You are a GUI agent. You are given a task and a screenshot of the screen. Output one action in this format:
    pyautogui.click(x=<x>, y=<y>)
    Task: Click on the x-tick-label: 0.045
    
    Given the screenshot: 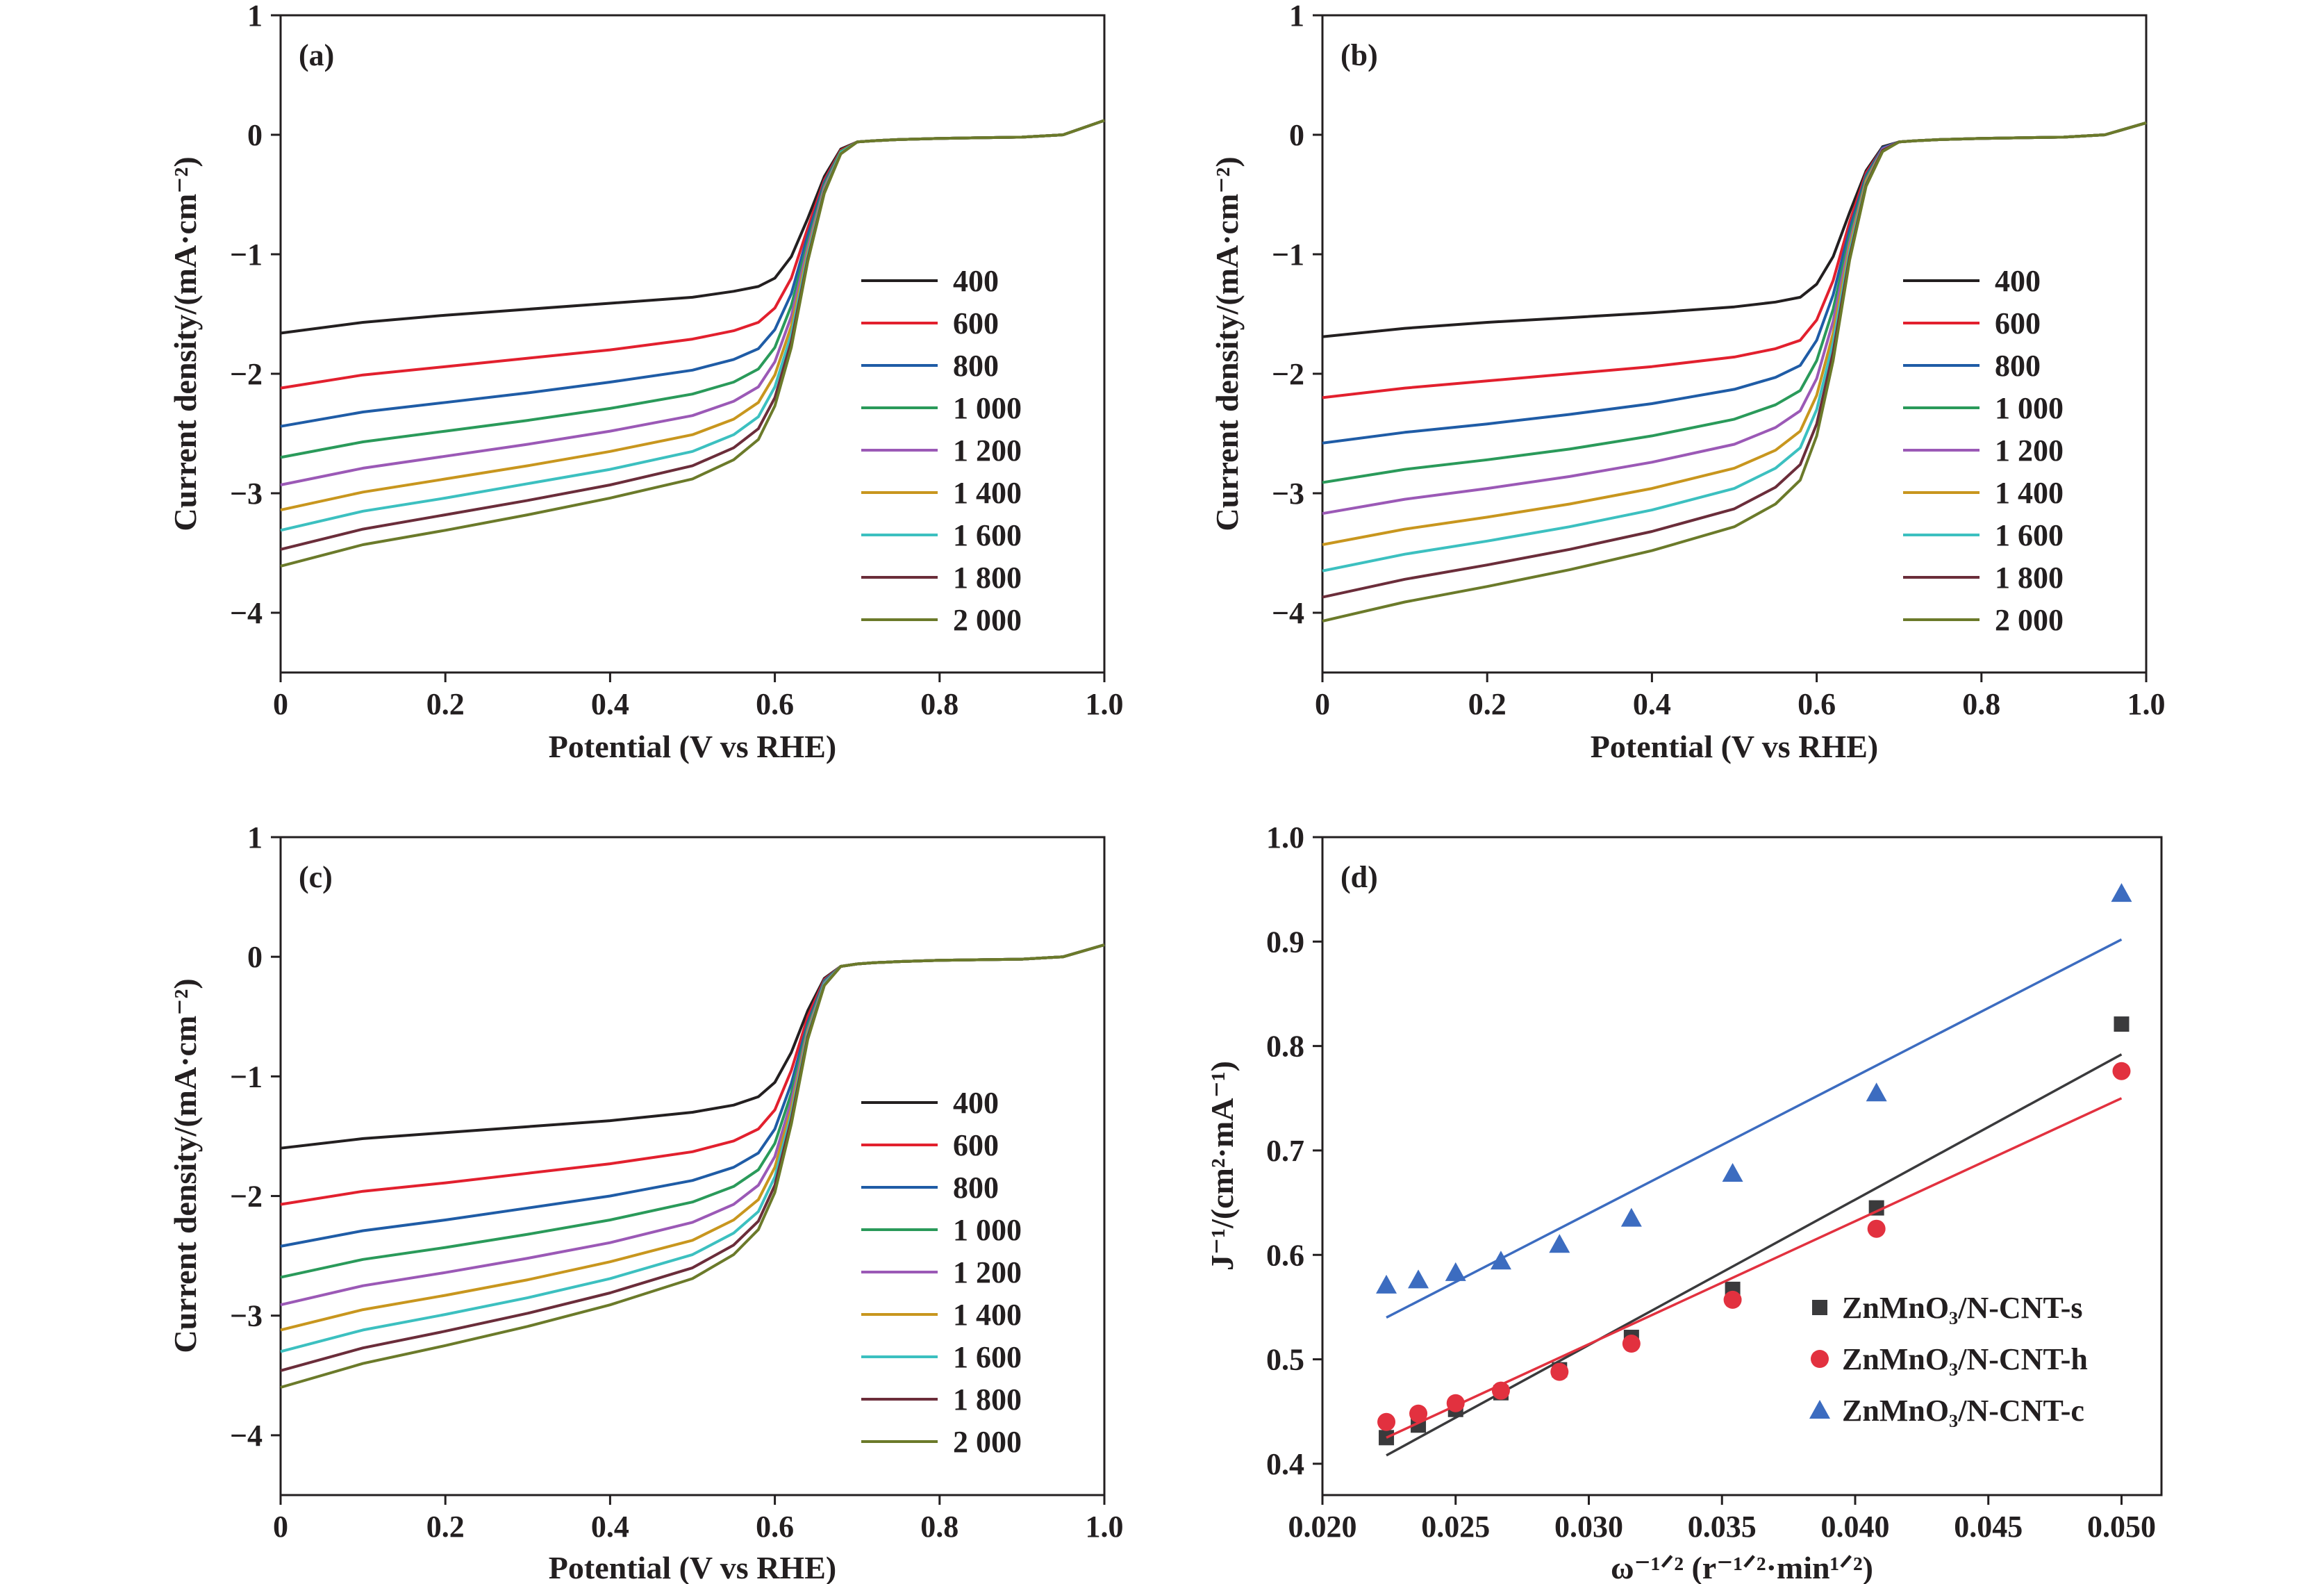 What is the action you would take?
    pyautogui.click(x=1988, y=1527)
    